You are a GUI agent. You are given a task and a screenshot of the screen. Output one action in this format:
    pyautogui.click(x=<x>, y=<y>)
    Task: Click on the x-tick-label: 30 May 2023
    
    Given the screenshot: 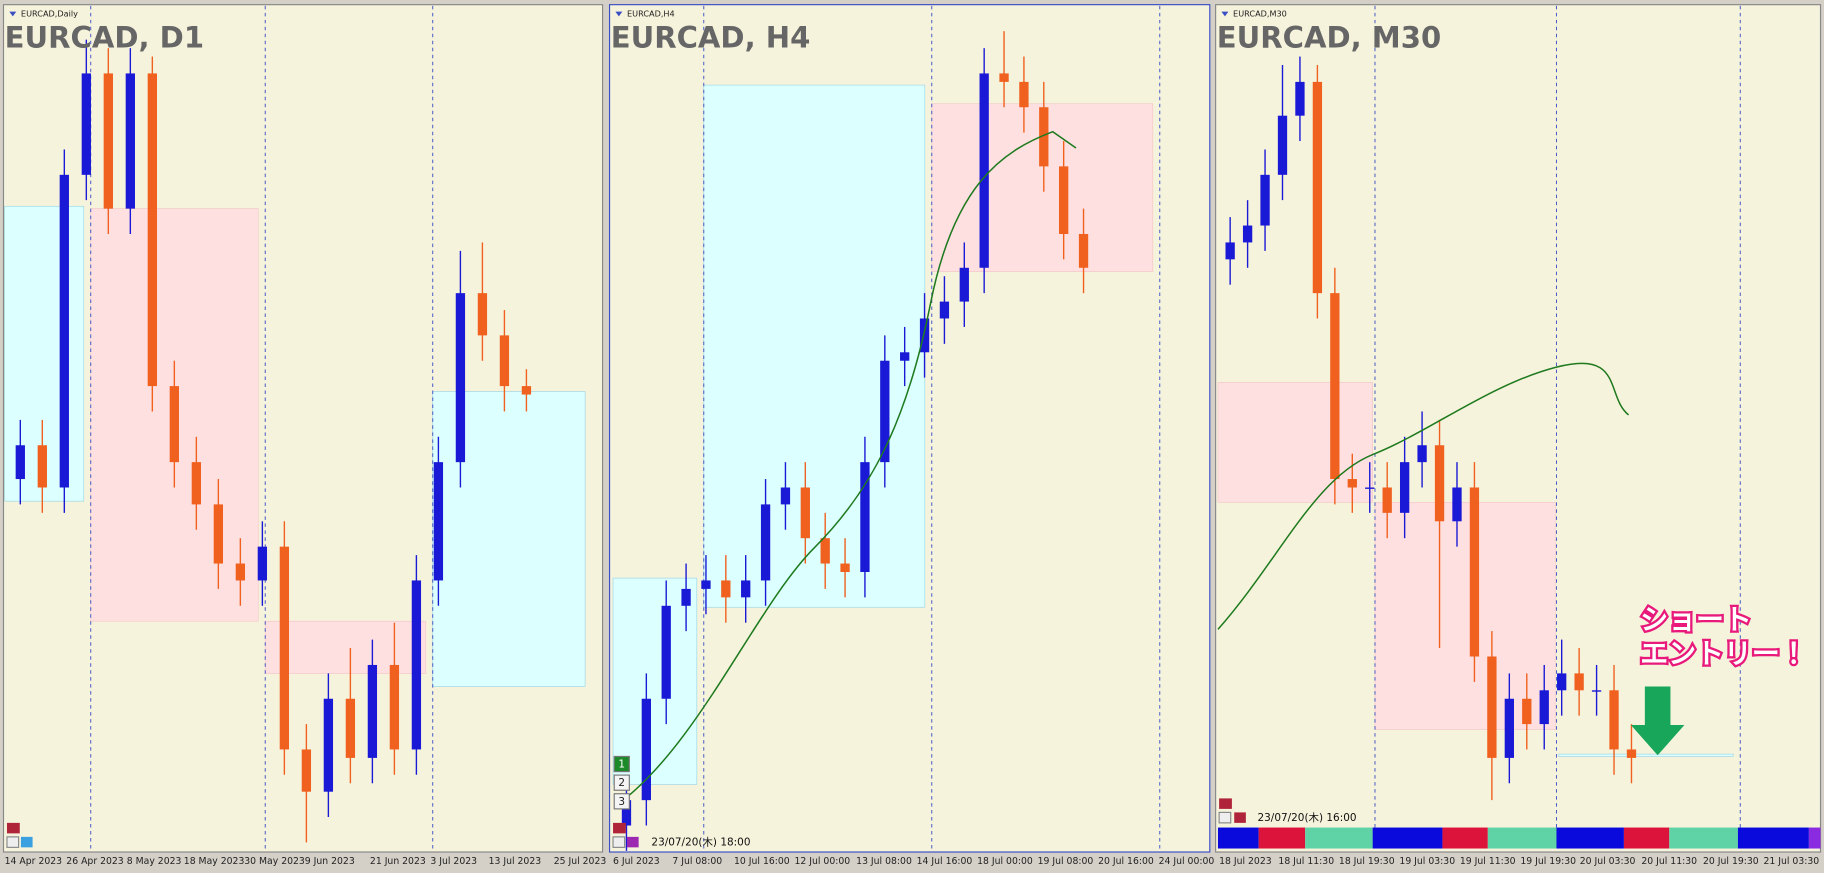 What is the action you would take?
    pyautogui.click(x=274, y=861)
    